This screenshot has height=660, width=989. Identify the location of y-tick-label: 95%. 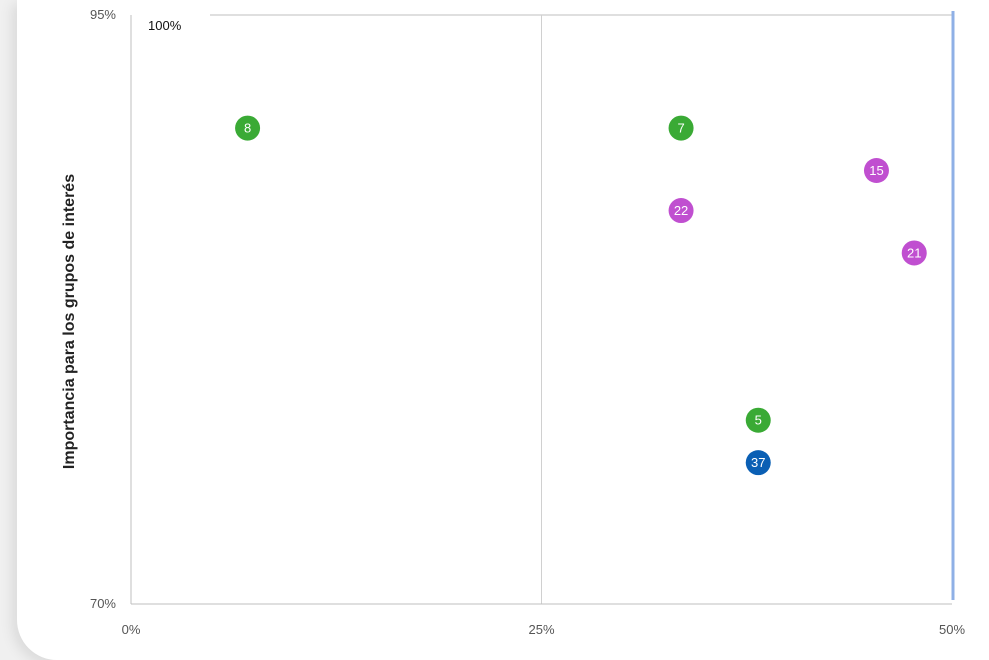
(103, 14).